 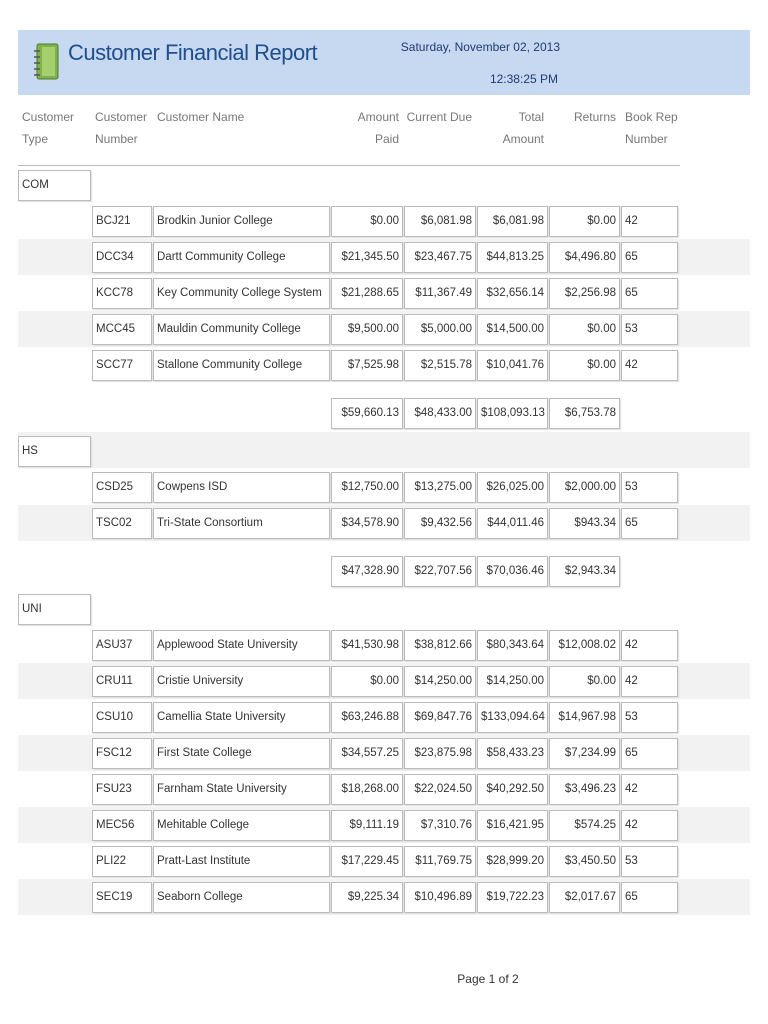 What do you see at coordinates (367, 645) in the screenshot?
I see `table-cell: $41,530.98` at bounding box center [367, 645].